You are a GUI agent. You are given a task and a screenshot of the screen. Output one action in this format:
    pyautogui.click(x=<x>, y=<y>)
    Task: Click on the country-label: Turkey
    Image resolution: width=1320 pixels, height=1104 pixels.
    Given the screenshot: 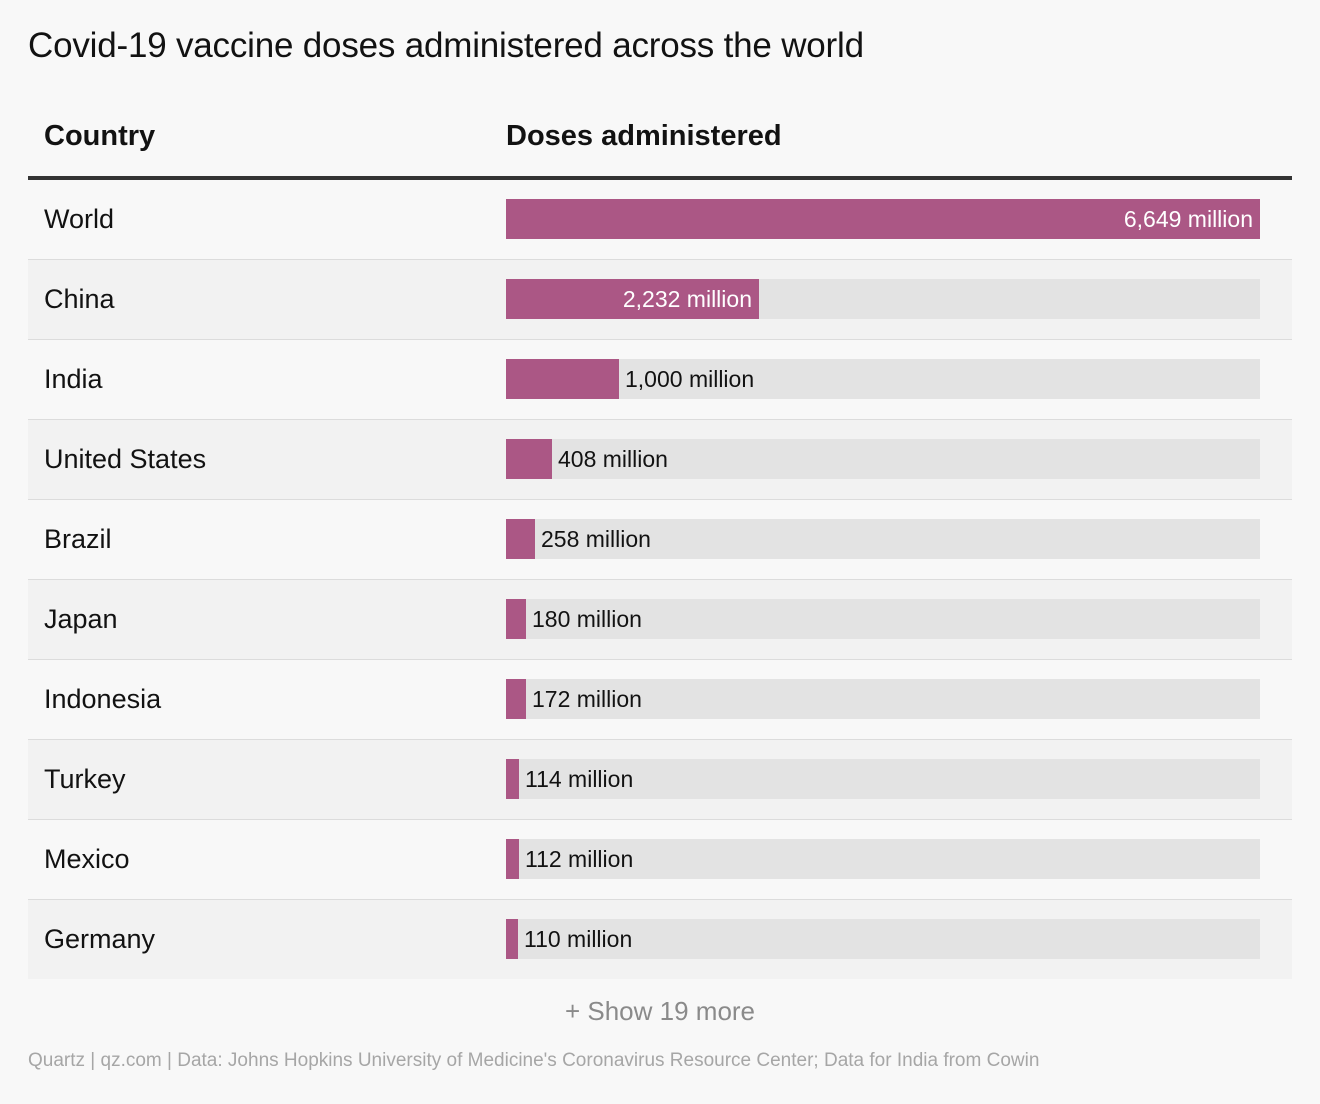 What is the action you would take?
    pyautogui.click(x=85, y=779)
    